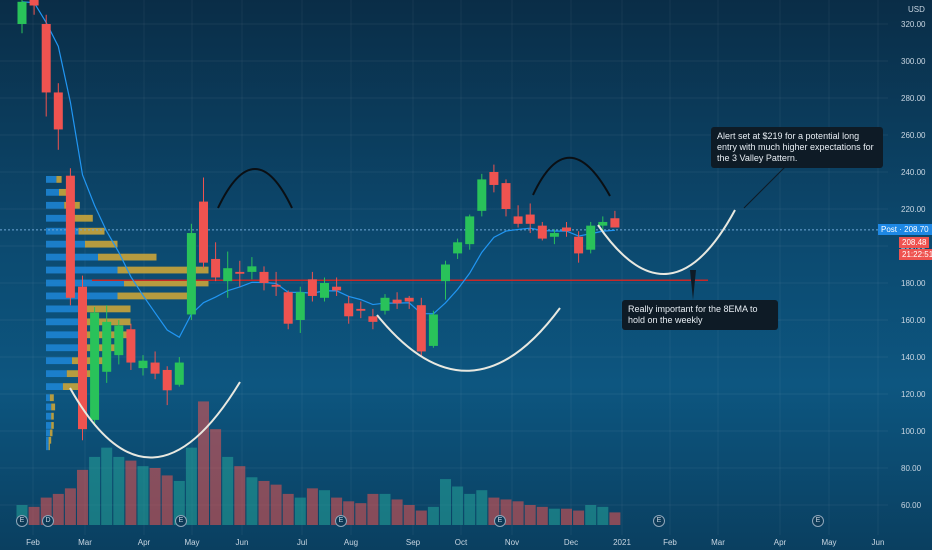 The image size is (932, 550). Describe the element at coordinates (571, 542) in the screenshot. I see `x-tick-label: Dec` at that location.